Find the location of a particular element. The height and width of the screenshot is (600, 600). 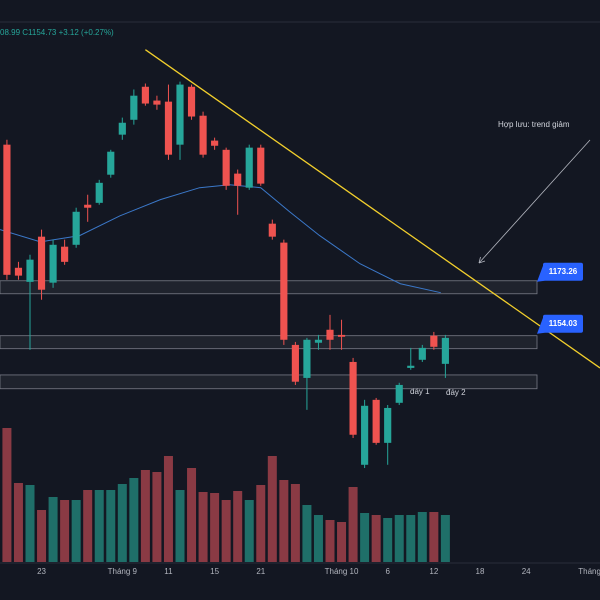

x-tick-label: Tháng 10 is located at coordinates (342, 571).